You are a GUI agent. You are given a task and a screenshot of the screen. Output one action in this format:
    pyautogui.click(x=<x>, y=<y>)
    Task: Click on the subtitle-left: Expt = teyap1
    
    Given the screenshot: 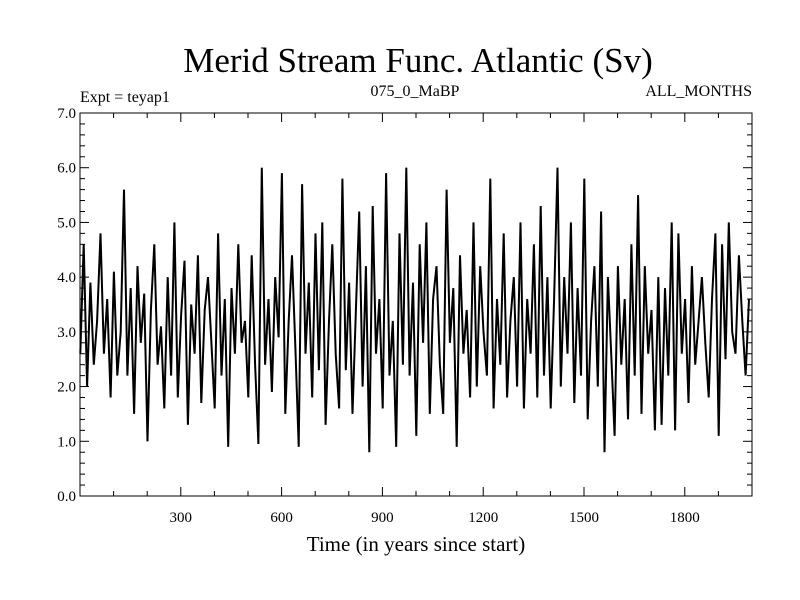 What is the action you would take?
    pyautogui.click(x=125, y=97)
    